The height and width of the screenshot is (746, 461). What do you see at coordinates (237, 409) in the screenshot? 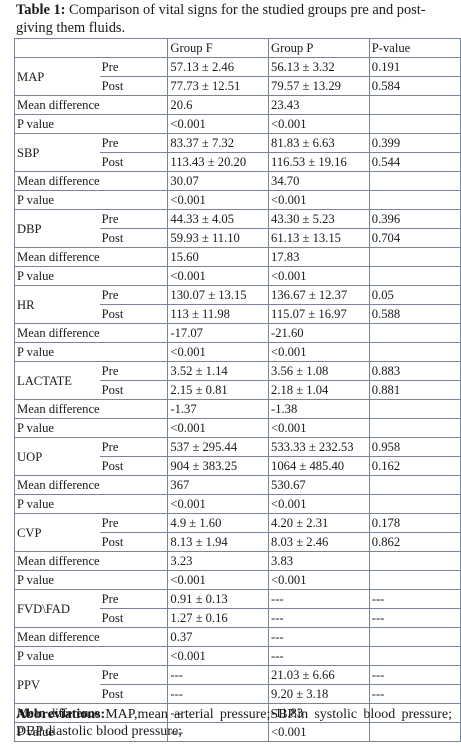
I see `table-row-mean-difference: Mean difference -1.37 -1.38` at bounding box center [237, 409].